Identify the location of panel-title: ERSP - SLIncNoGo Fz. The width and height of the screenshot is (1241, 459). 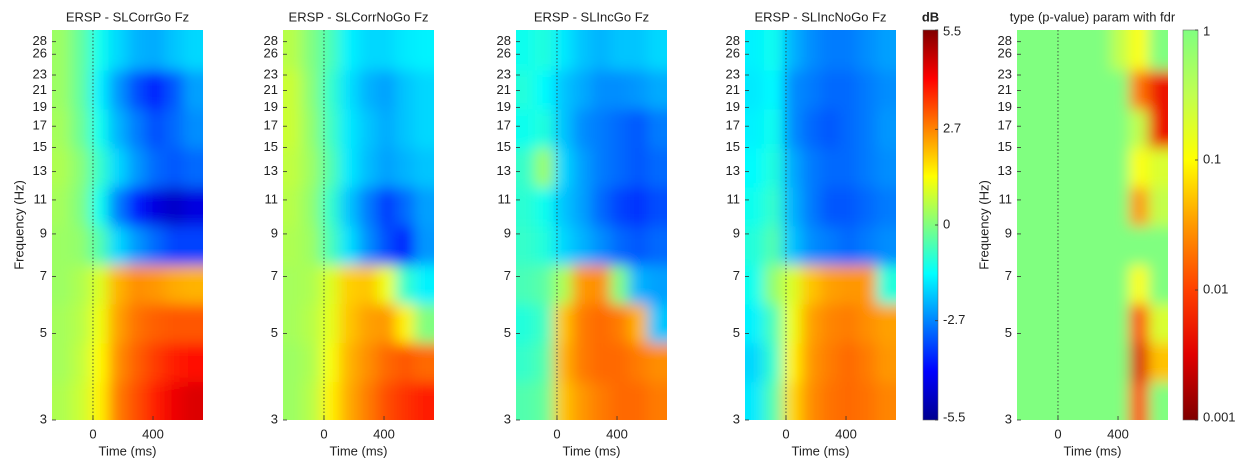
(821, 16).